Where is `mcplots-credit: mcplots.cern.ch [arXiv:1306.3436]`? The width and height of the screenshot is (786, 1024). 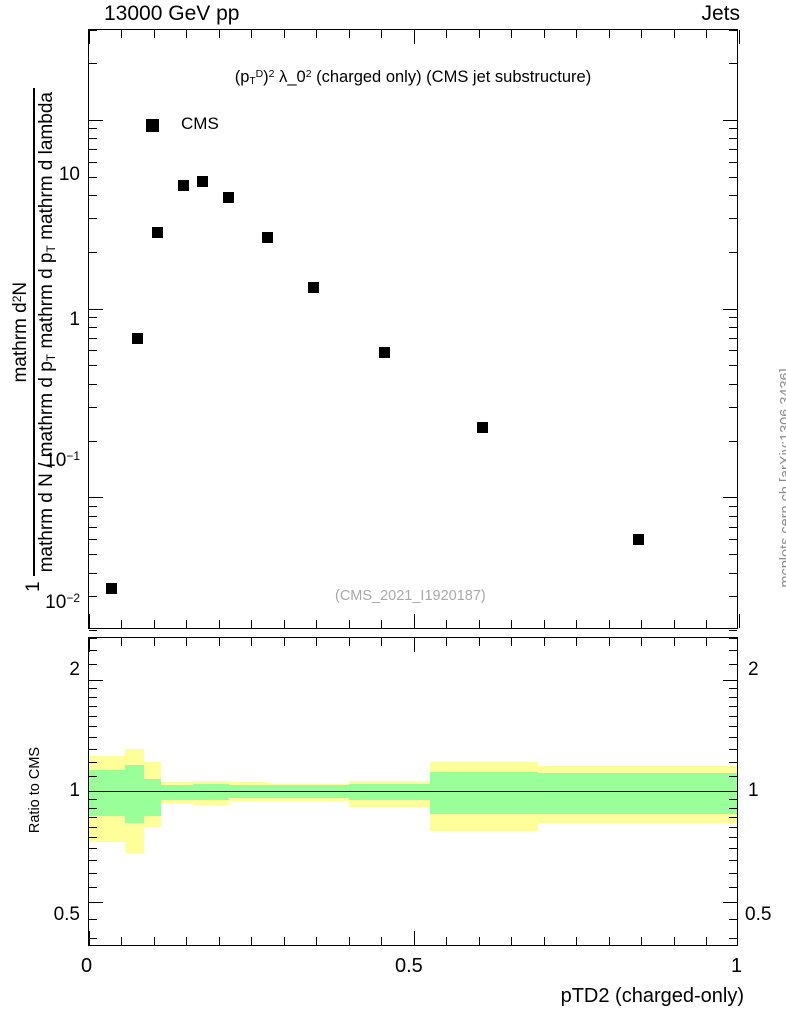 mcplots-credit: mcplots.cern.ch [arXiv:1306.3436] is located at coordinates (782, 478).